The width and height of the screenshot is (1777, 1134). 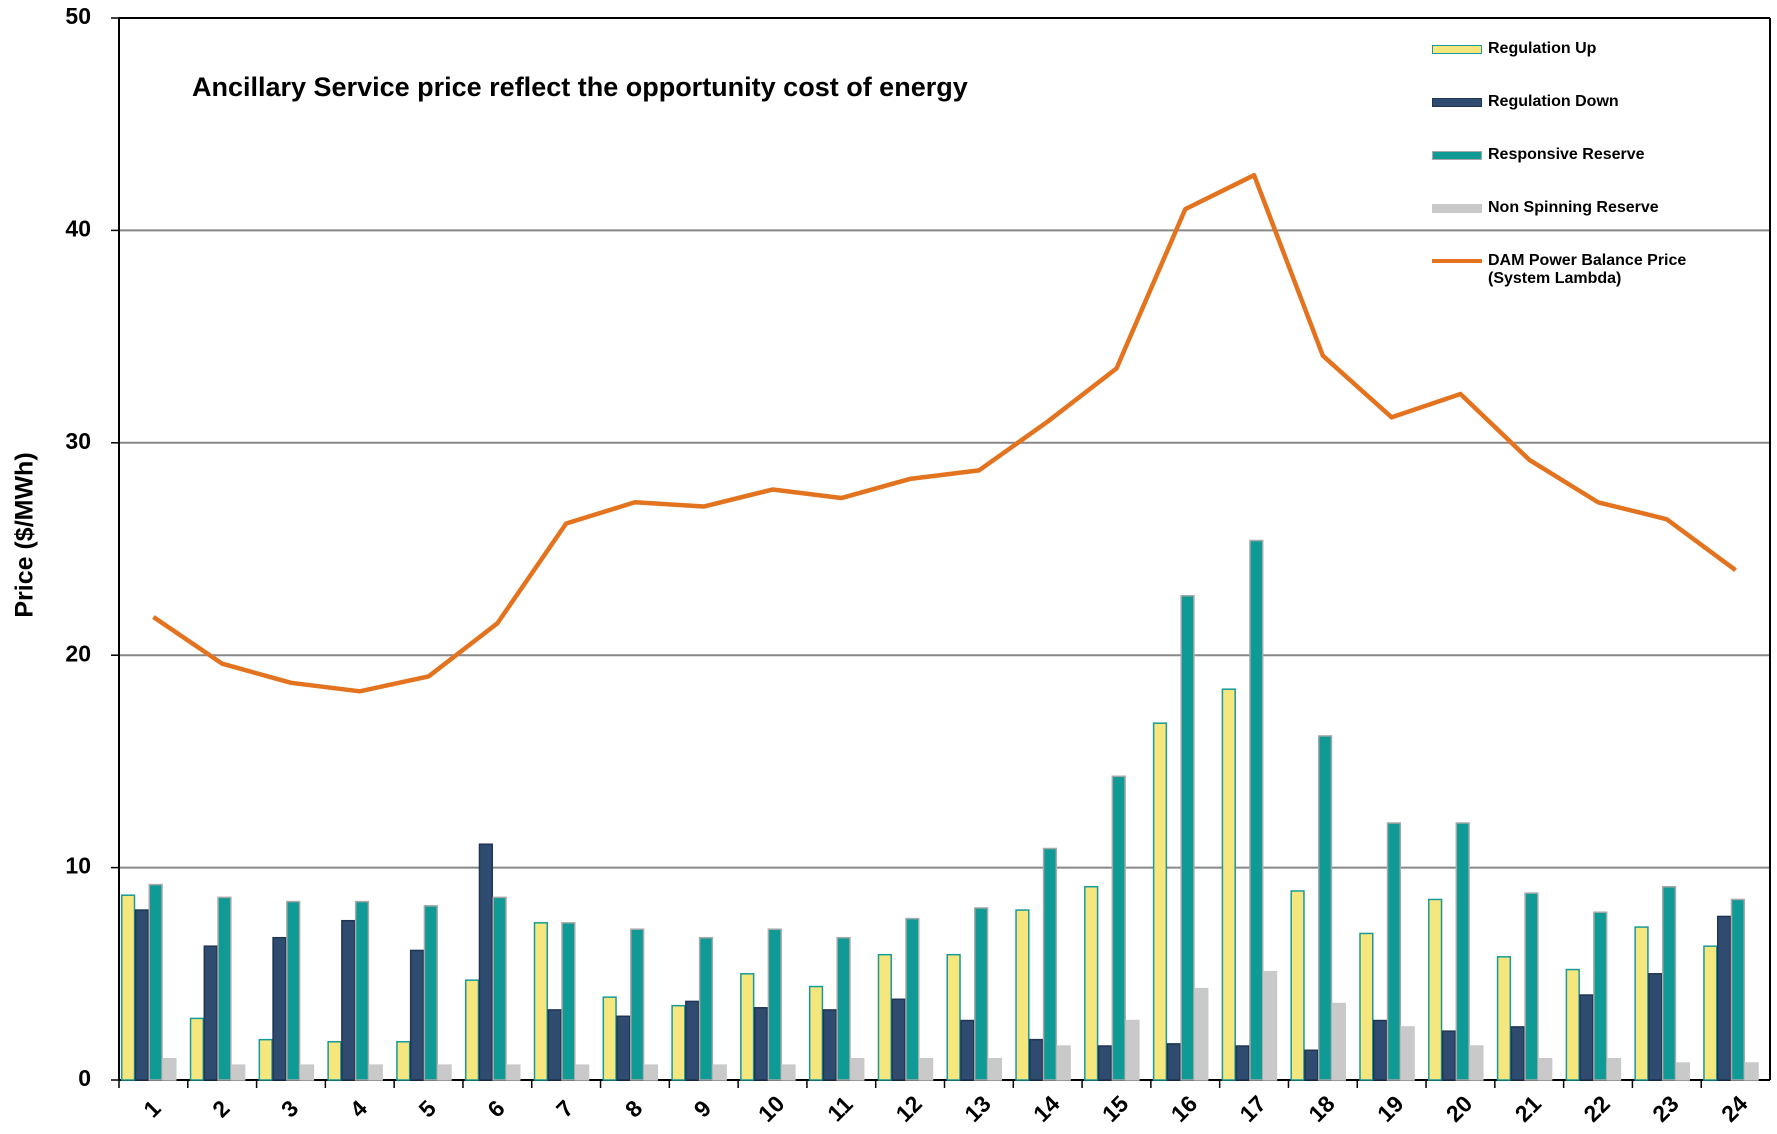 What do you see at coordinates (1665, 1108) in the screenshot?
I see `x-tick-label: 23` at bounding box center [1665, 1108].